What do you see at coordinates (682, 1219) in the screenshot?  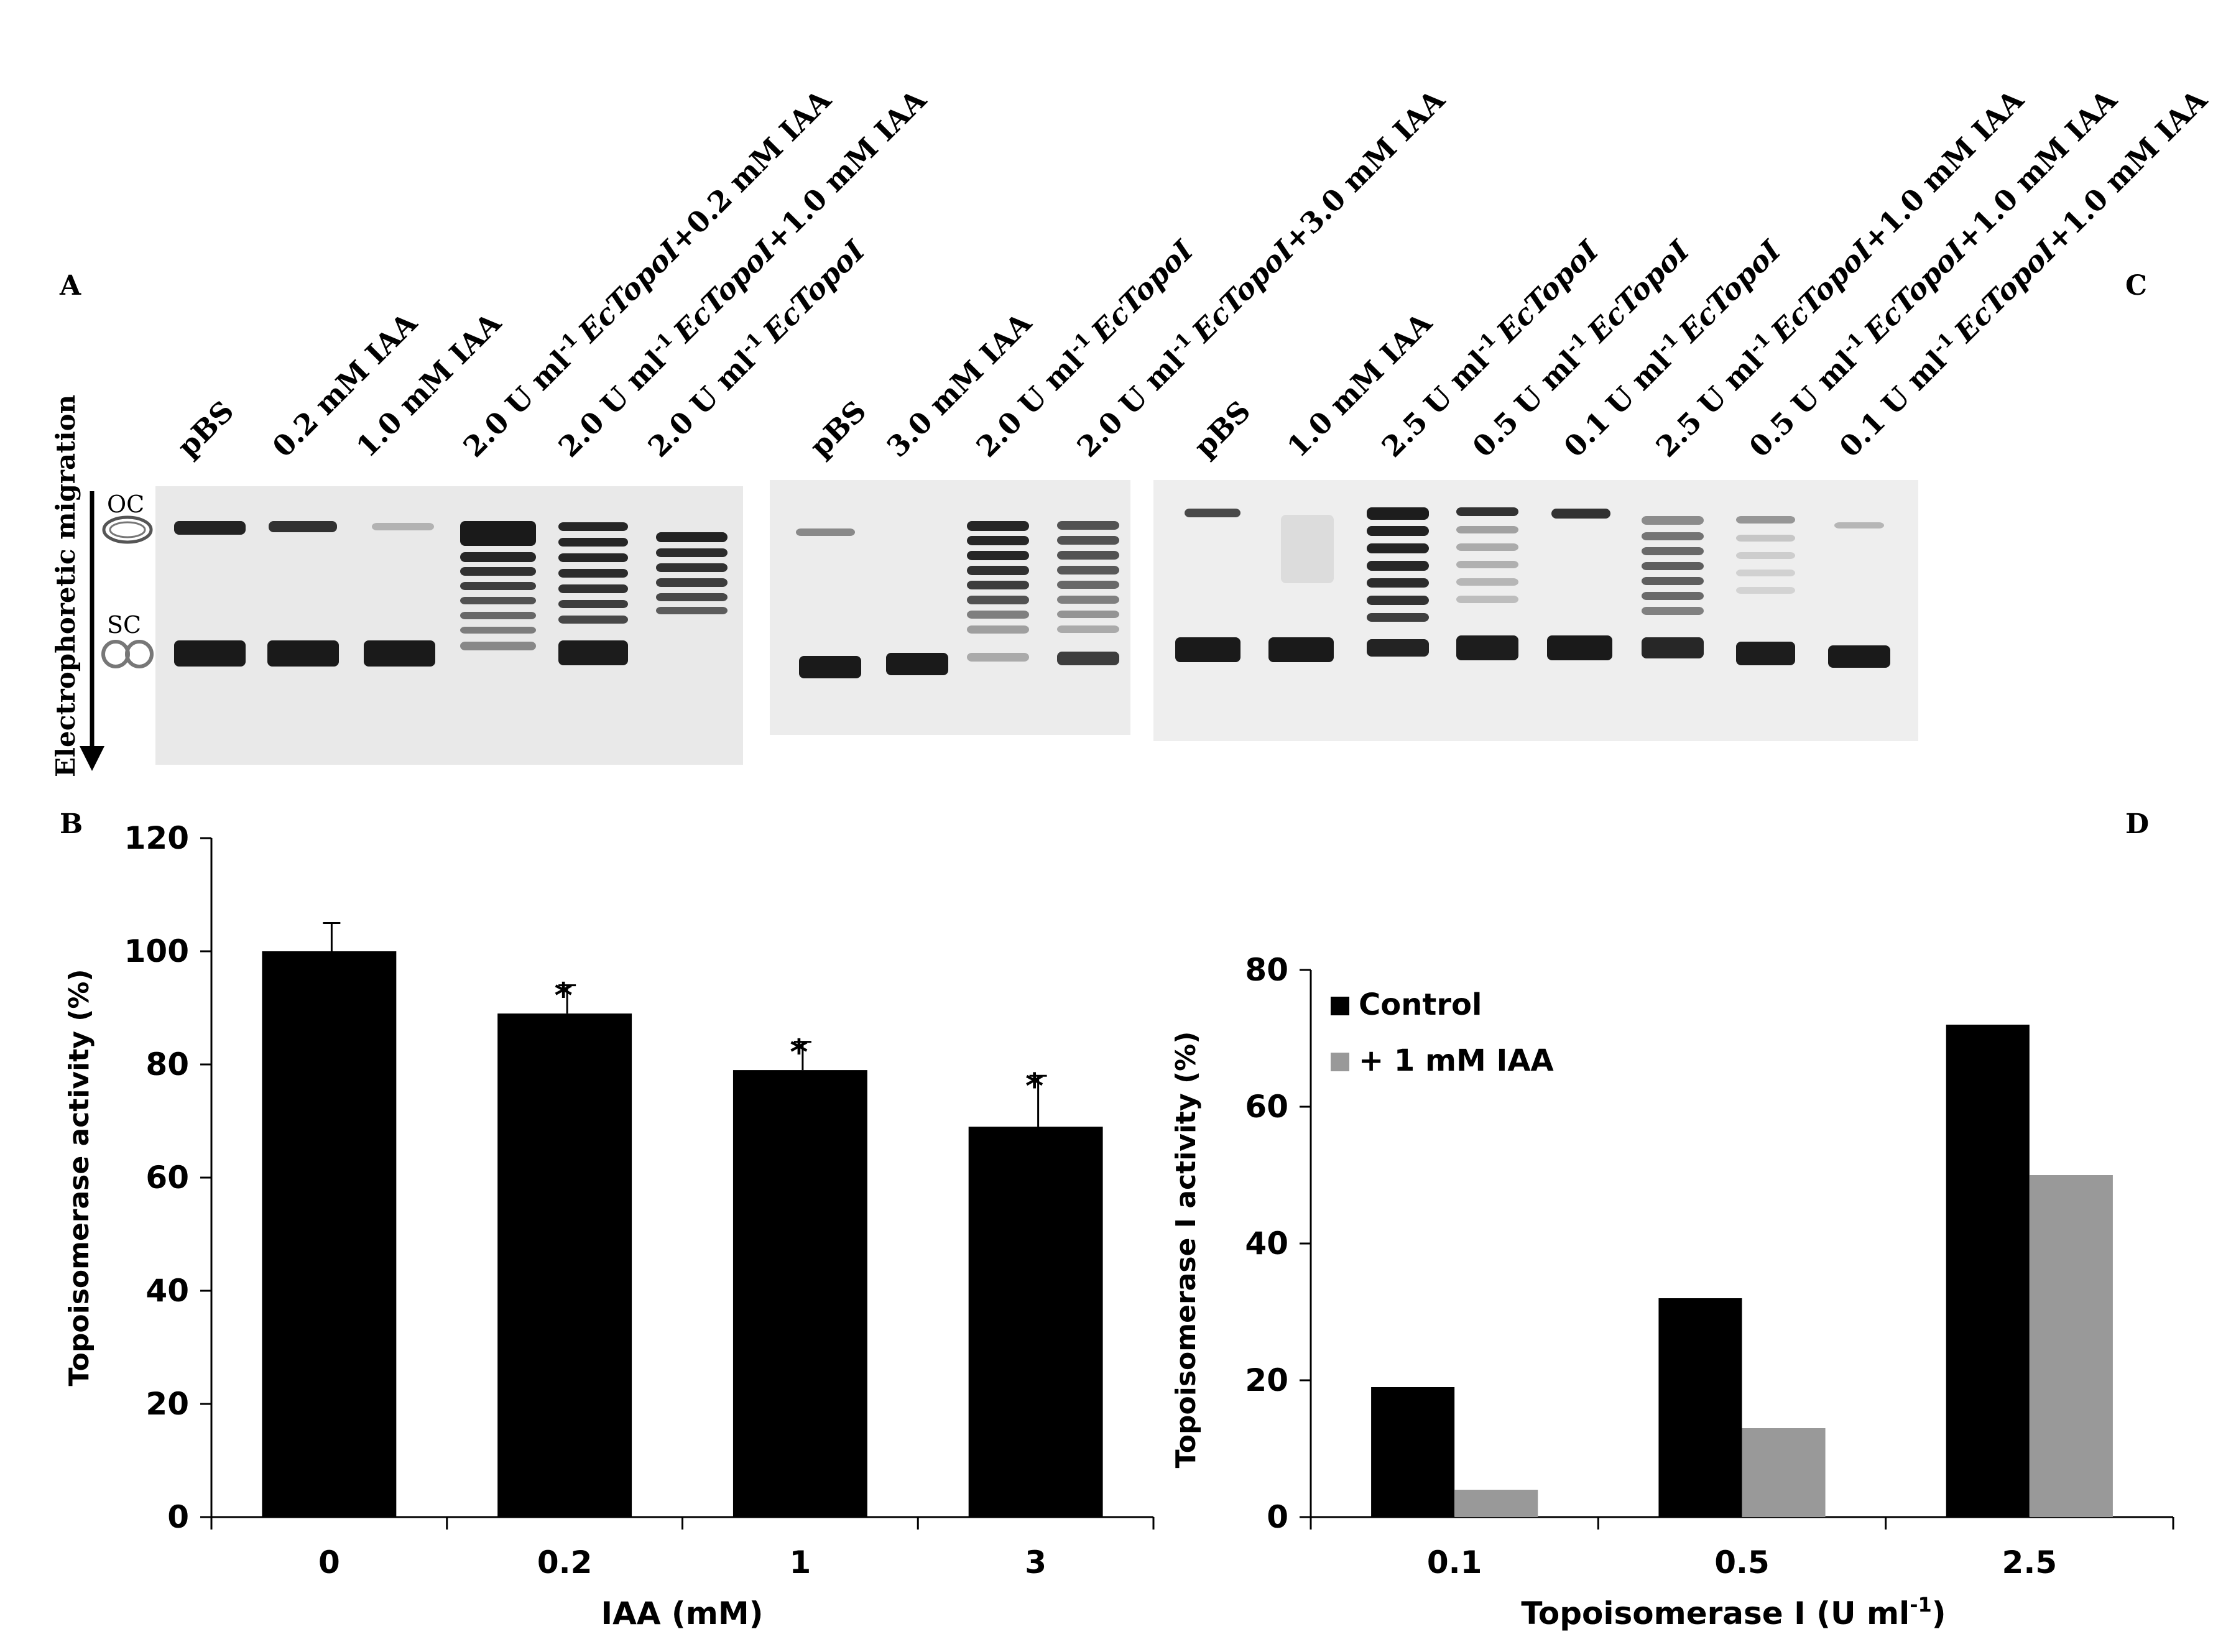 I see `chart-b-bars: * * *` at bounding box center [682, 1219].